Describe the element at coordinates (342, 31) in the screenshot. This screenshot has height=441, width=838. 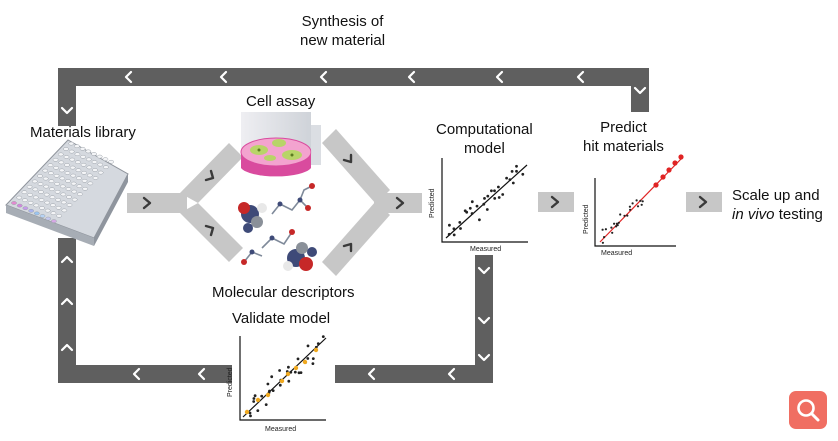
I see `synthesis-label: Synthesis of new material` at that location.